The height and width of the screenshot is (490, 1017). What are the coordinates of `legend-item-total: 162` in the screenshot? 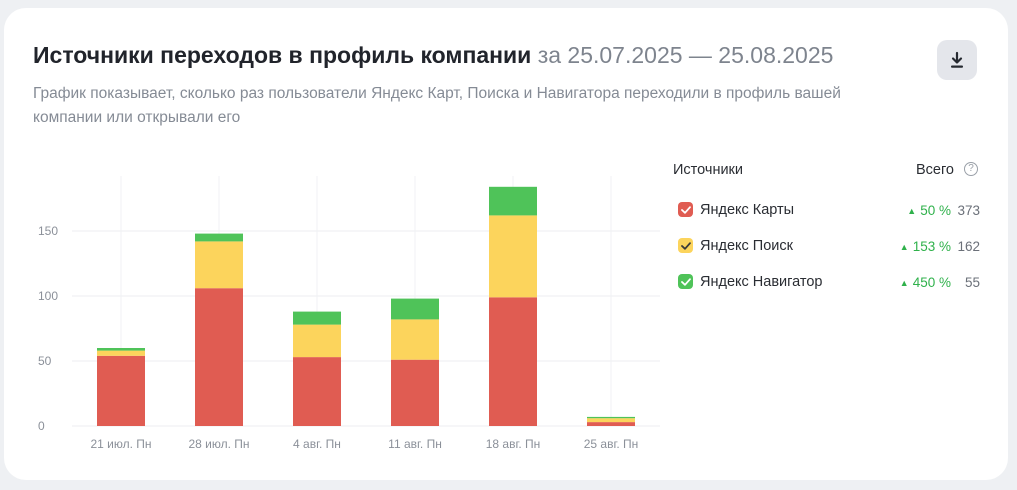 It's located at (968, 246).